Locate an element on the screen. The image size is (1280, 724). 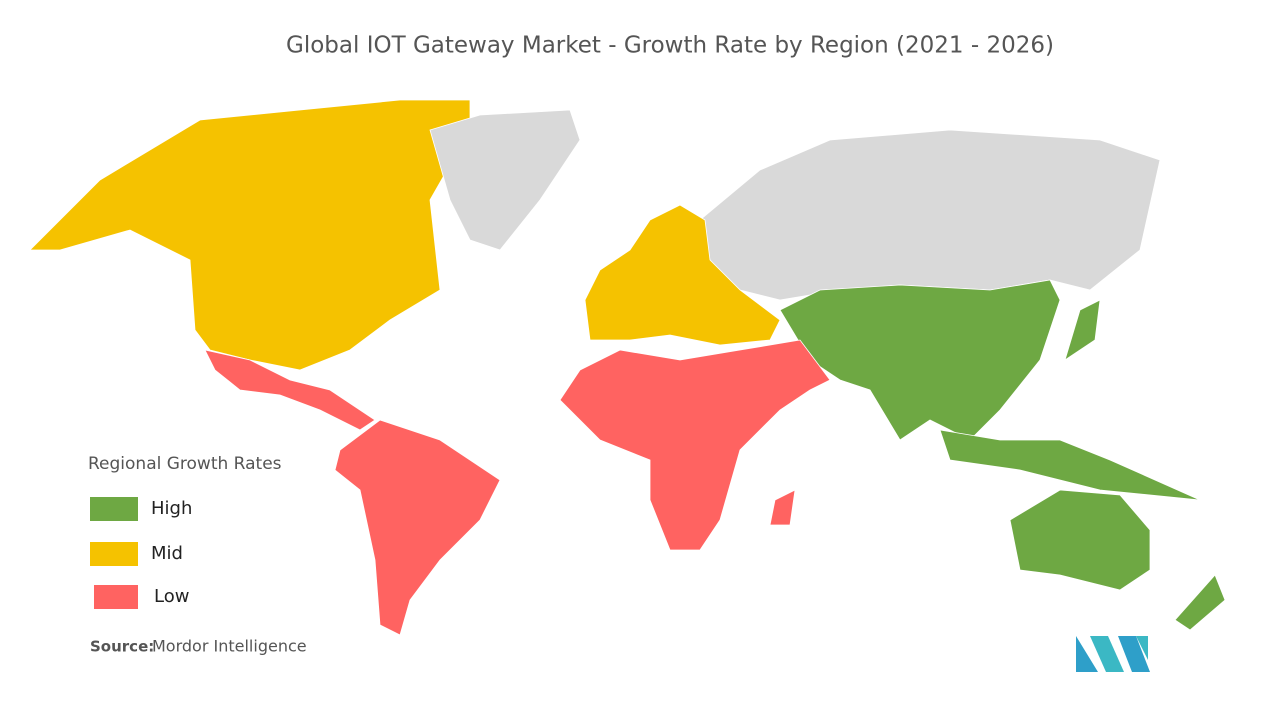
logo is located at coordinates (1113, 654).